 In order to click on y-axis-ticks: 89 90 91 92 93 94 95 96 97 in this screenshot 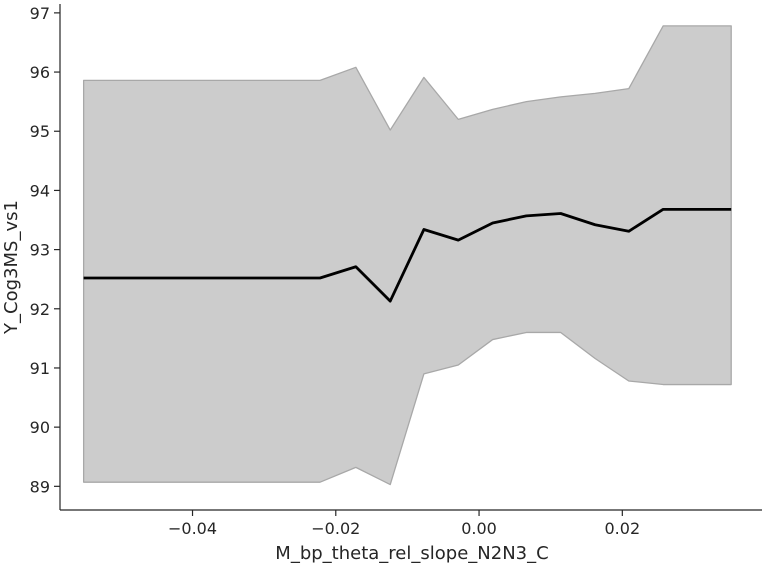, I will do `click(45, 250)`.